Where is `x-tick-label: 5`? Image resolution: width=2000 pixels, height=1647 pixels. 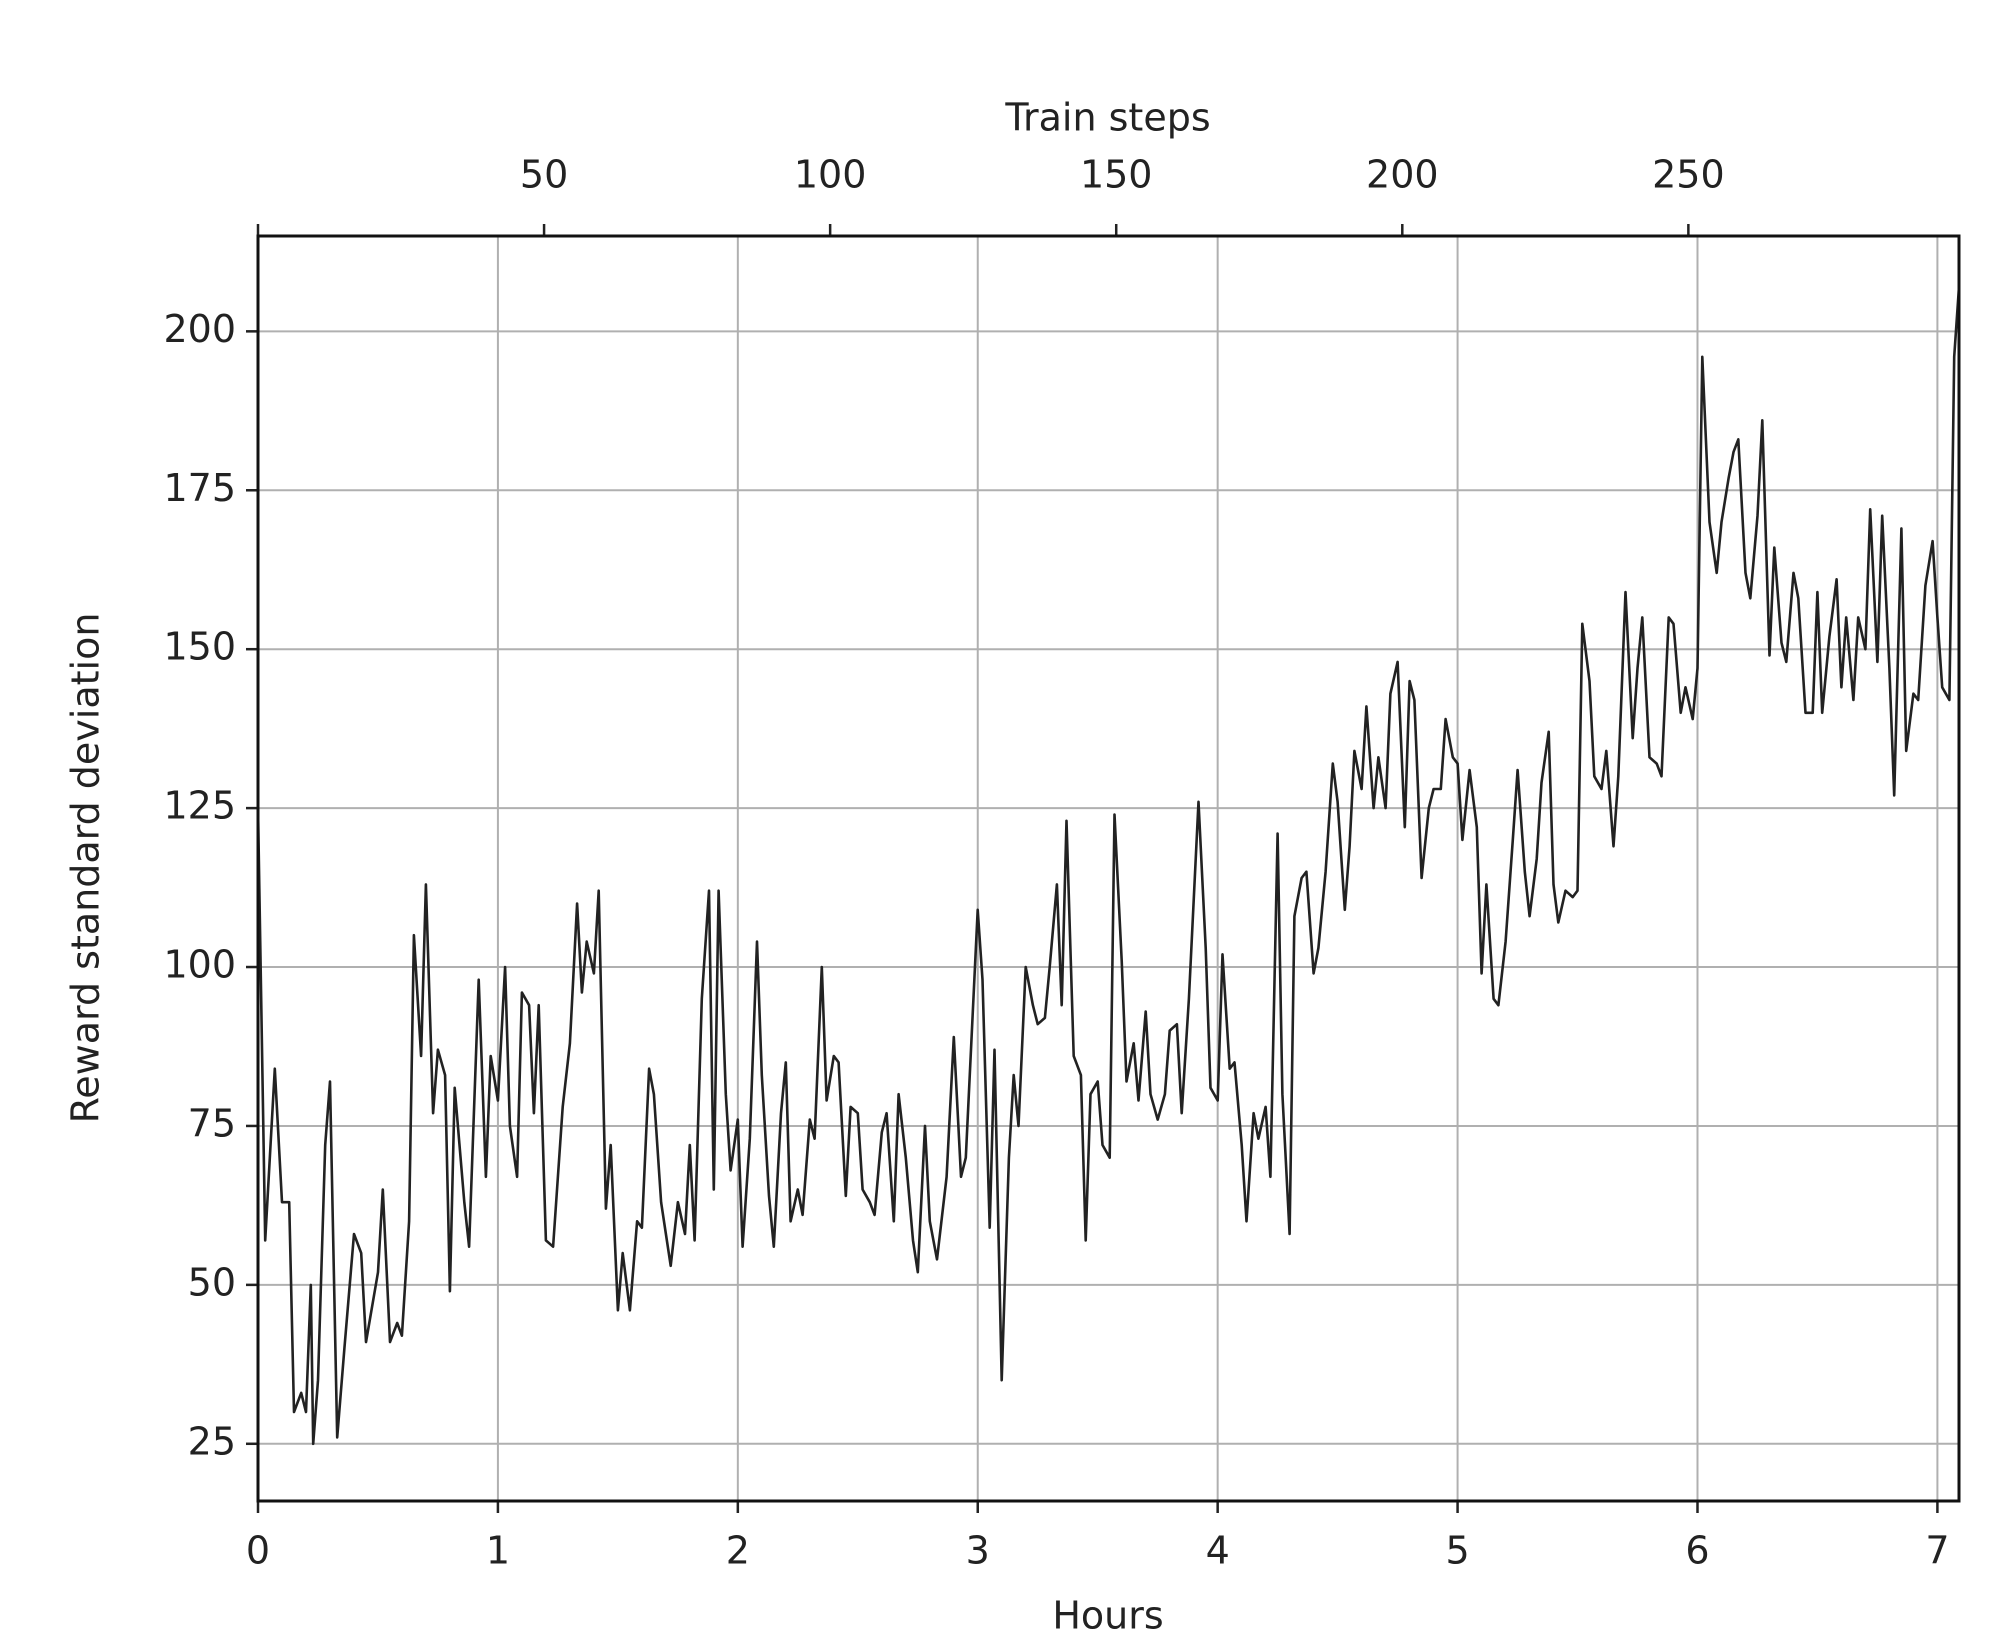
x-tick-label: 5 is located at coordinates (1457, 1551).